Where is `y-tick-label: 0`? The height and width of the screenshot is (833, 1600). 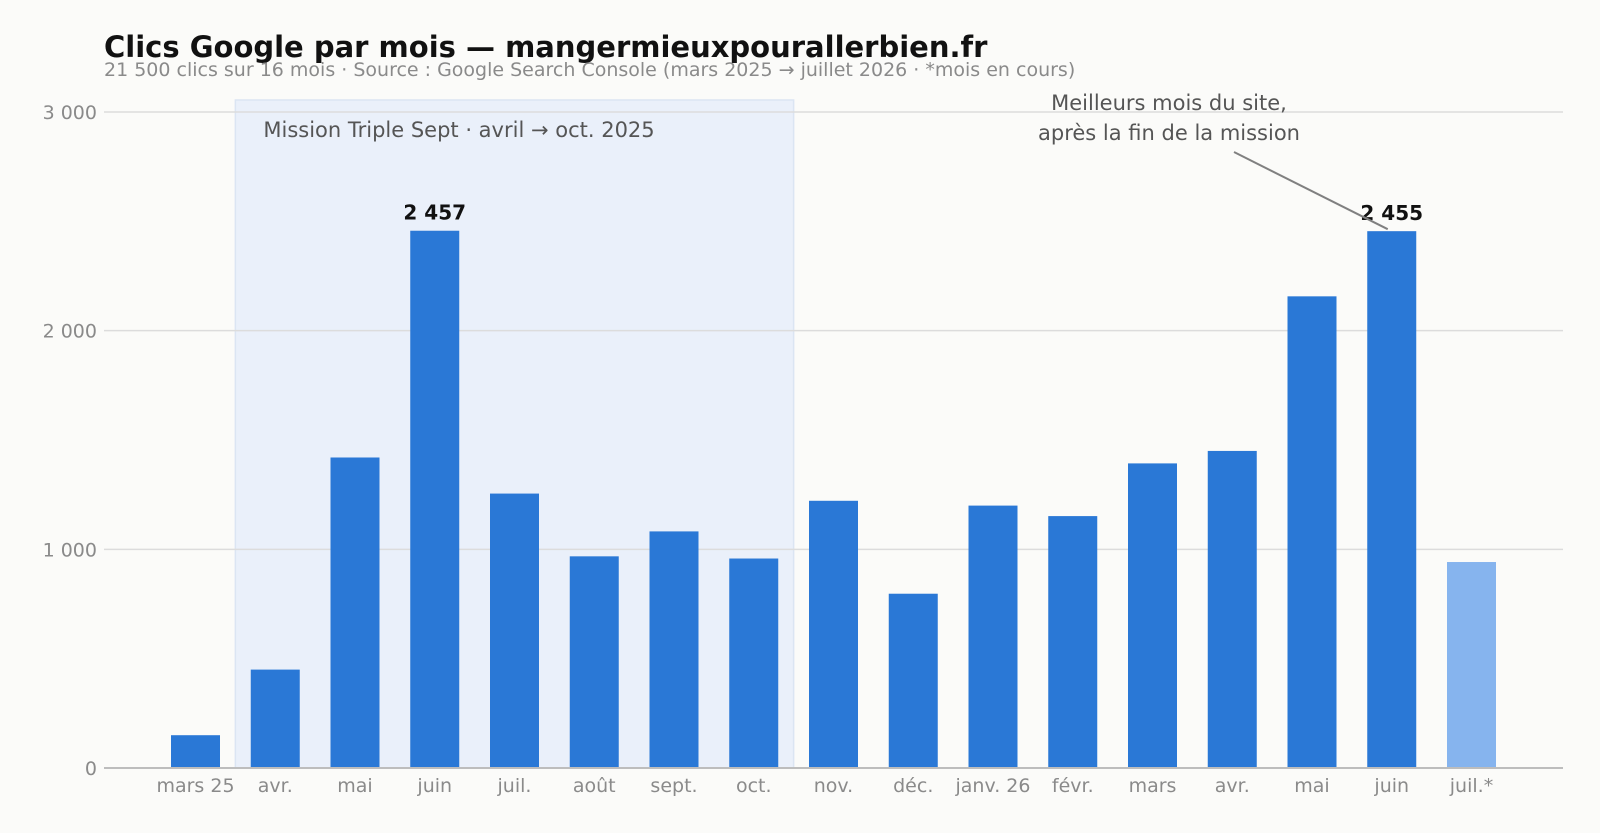 y-tick-label: 0 is located at coordinates (91, 769).